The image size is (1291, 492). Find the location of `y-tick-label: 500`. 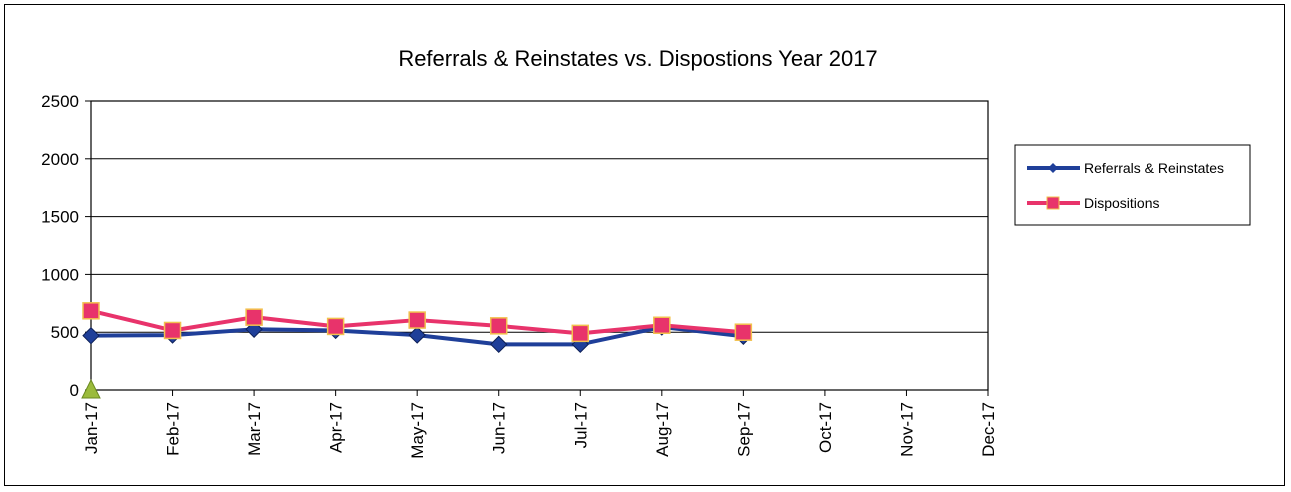

y-tick-label: 500 is located at coordinates (65, 332).